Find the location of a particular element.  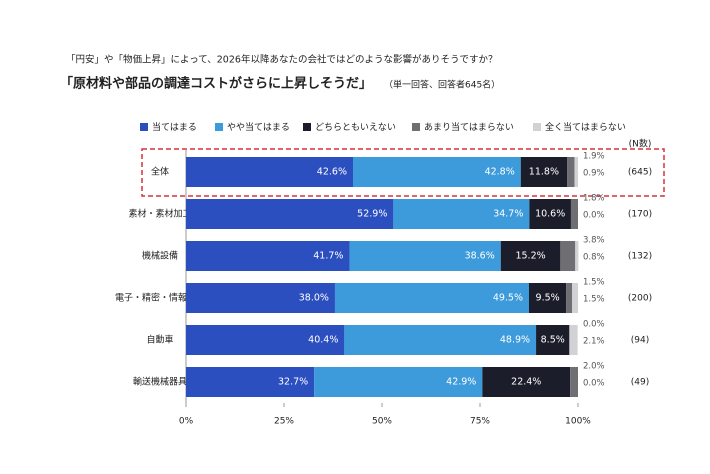

value-label: 2.1% is located at coordinates (594, 342).